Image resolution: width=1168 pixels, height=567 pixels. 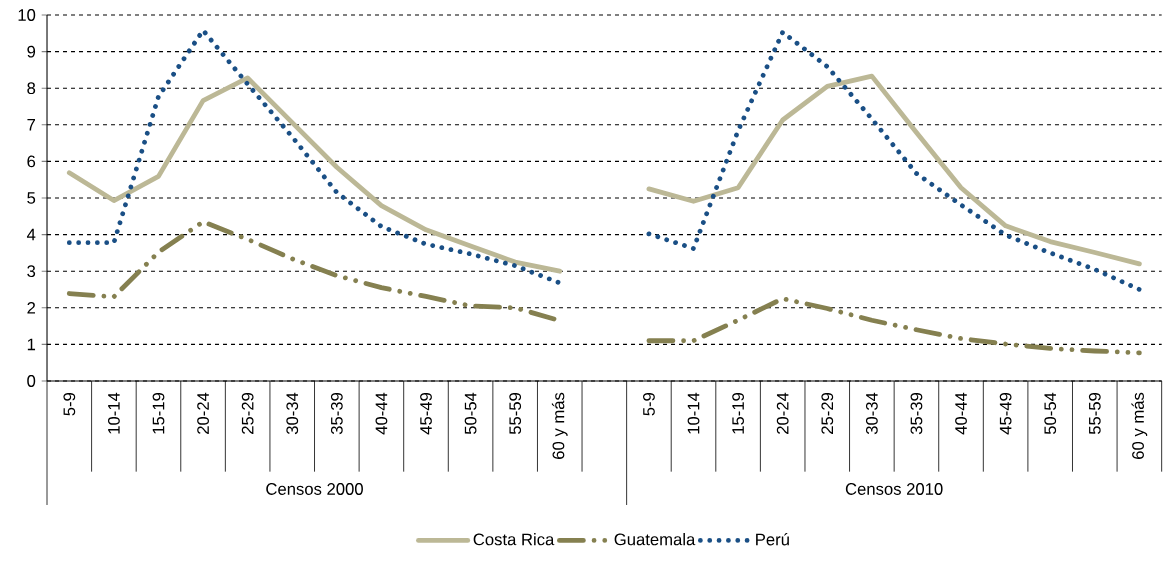 I want to click on y-tick-label: 10, so click(x=27, y=15).